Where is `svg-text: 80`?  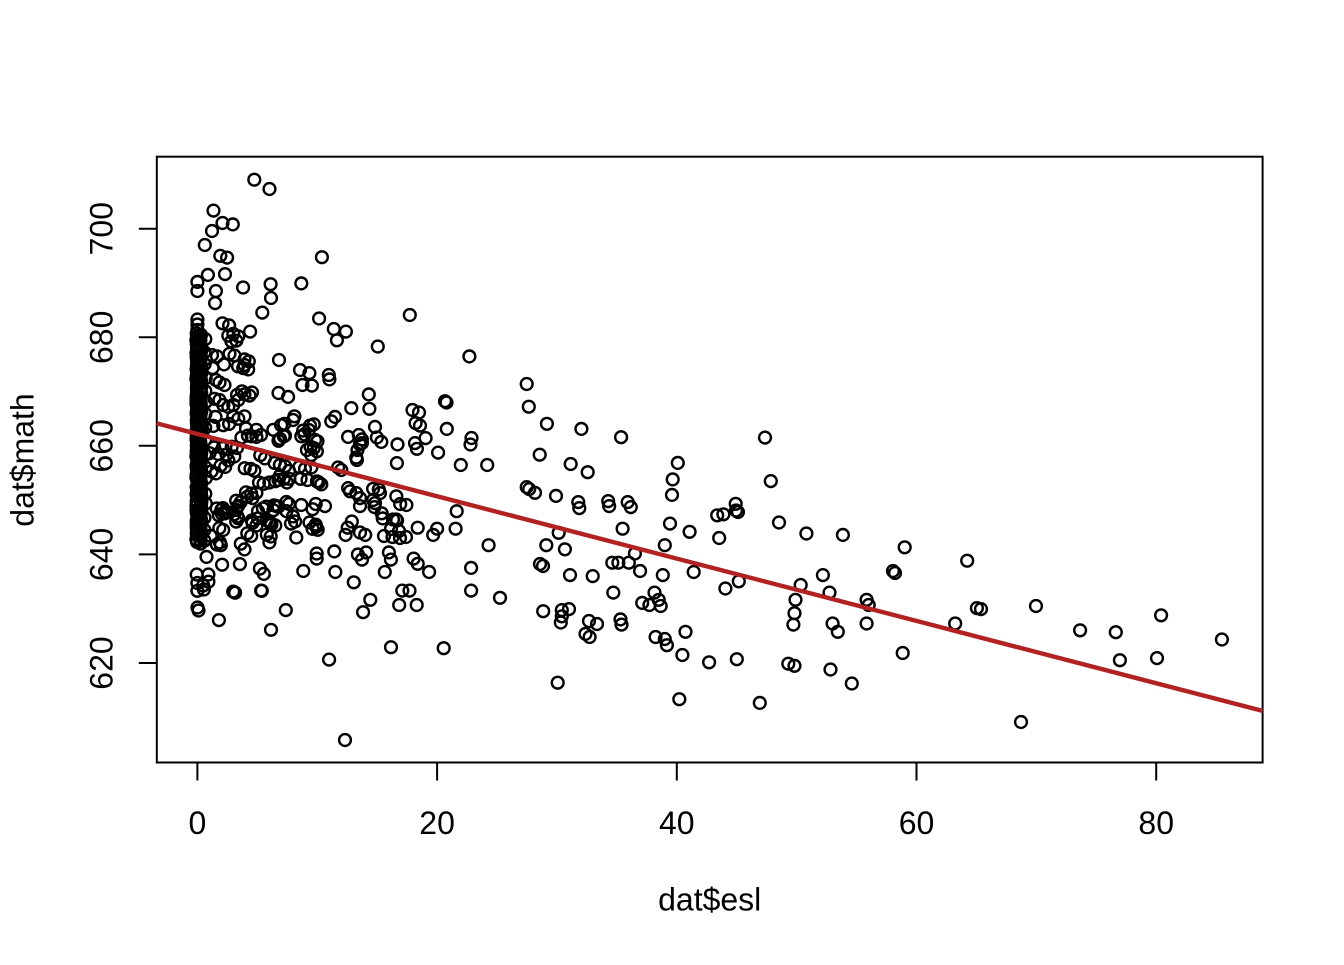 svg-text: 80 is located at coordinates (1156, 823).